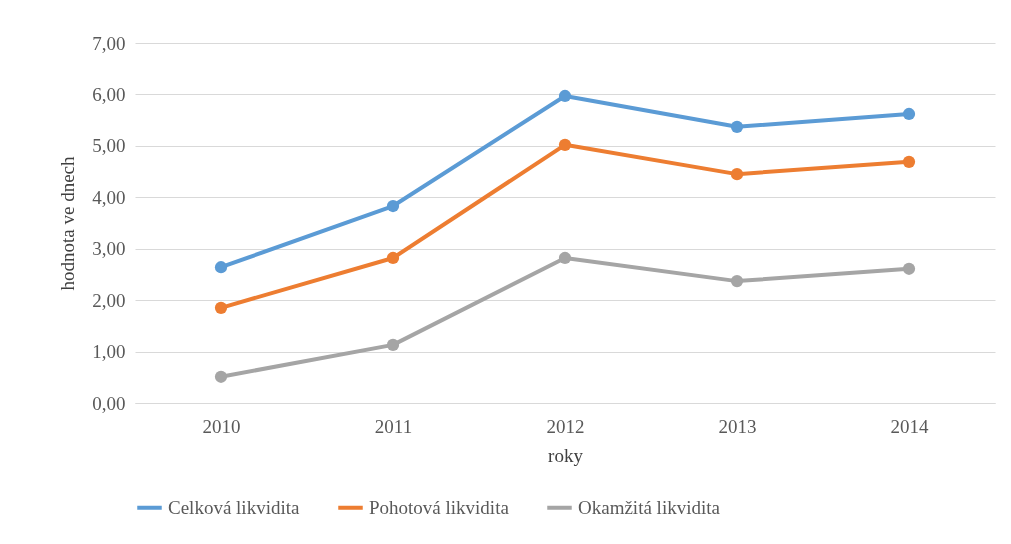 Image resolution: width=1011 pixels, height=544 pixels. Describe the element at coordinates (565, 426) in the screenshot. I see `x-tick-label: 2012` at that location.